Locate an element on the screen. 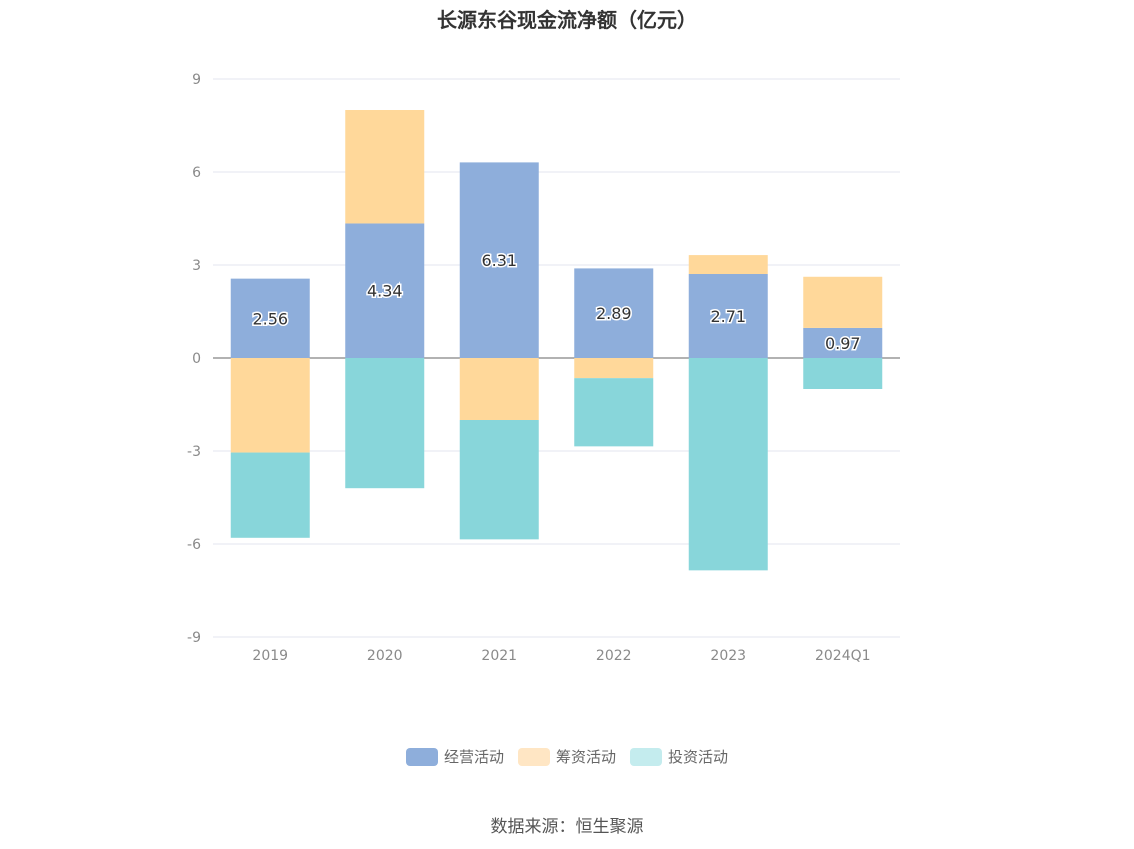 The image size is (1134, 849). data-label: 4.34 is located at coordinates (385, 291).